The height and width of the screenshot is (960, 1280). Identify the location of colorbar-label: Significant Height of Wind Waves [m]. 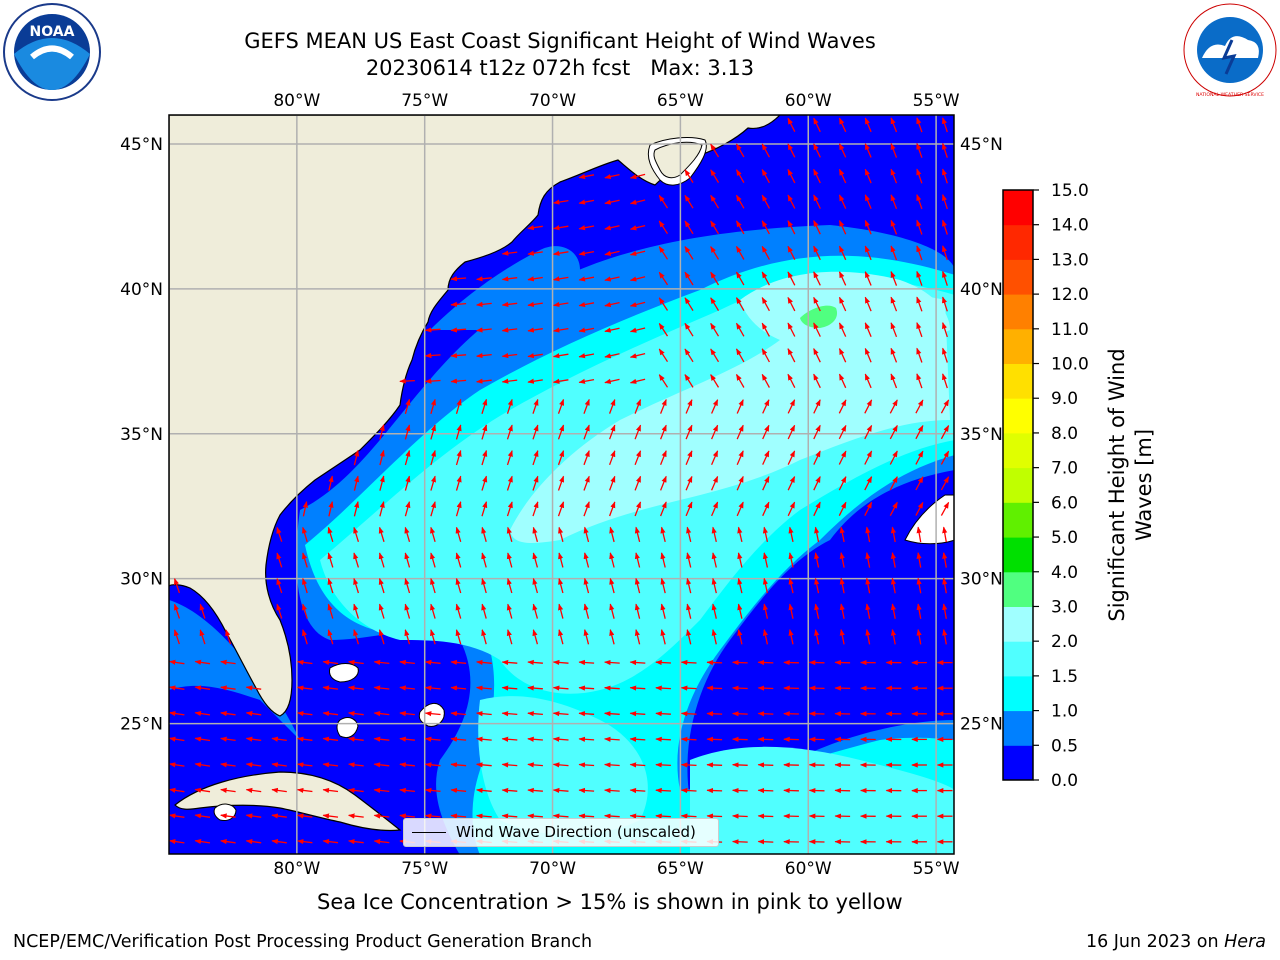
(1130, 484).